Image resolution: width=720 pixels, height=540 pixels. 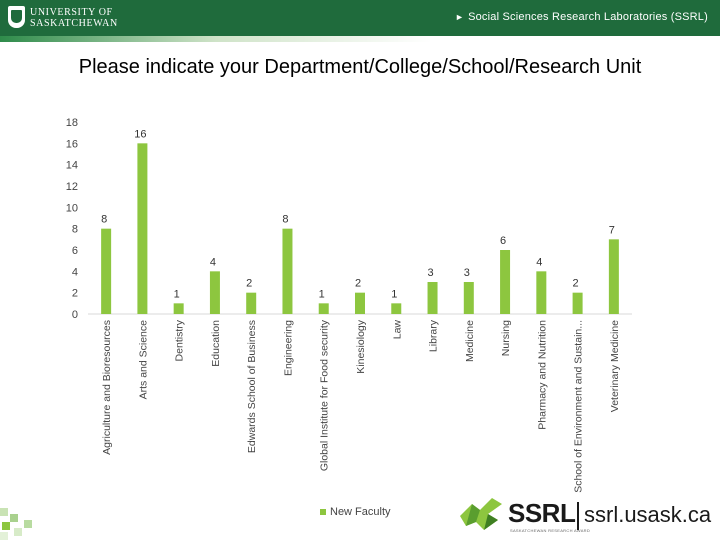 What do you see at coordinates (107, 387) in the screenshot?
I see `x-tick-label: Agriculture and Bioresources` at bounding box center [107, 387].